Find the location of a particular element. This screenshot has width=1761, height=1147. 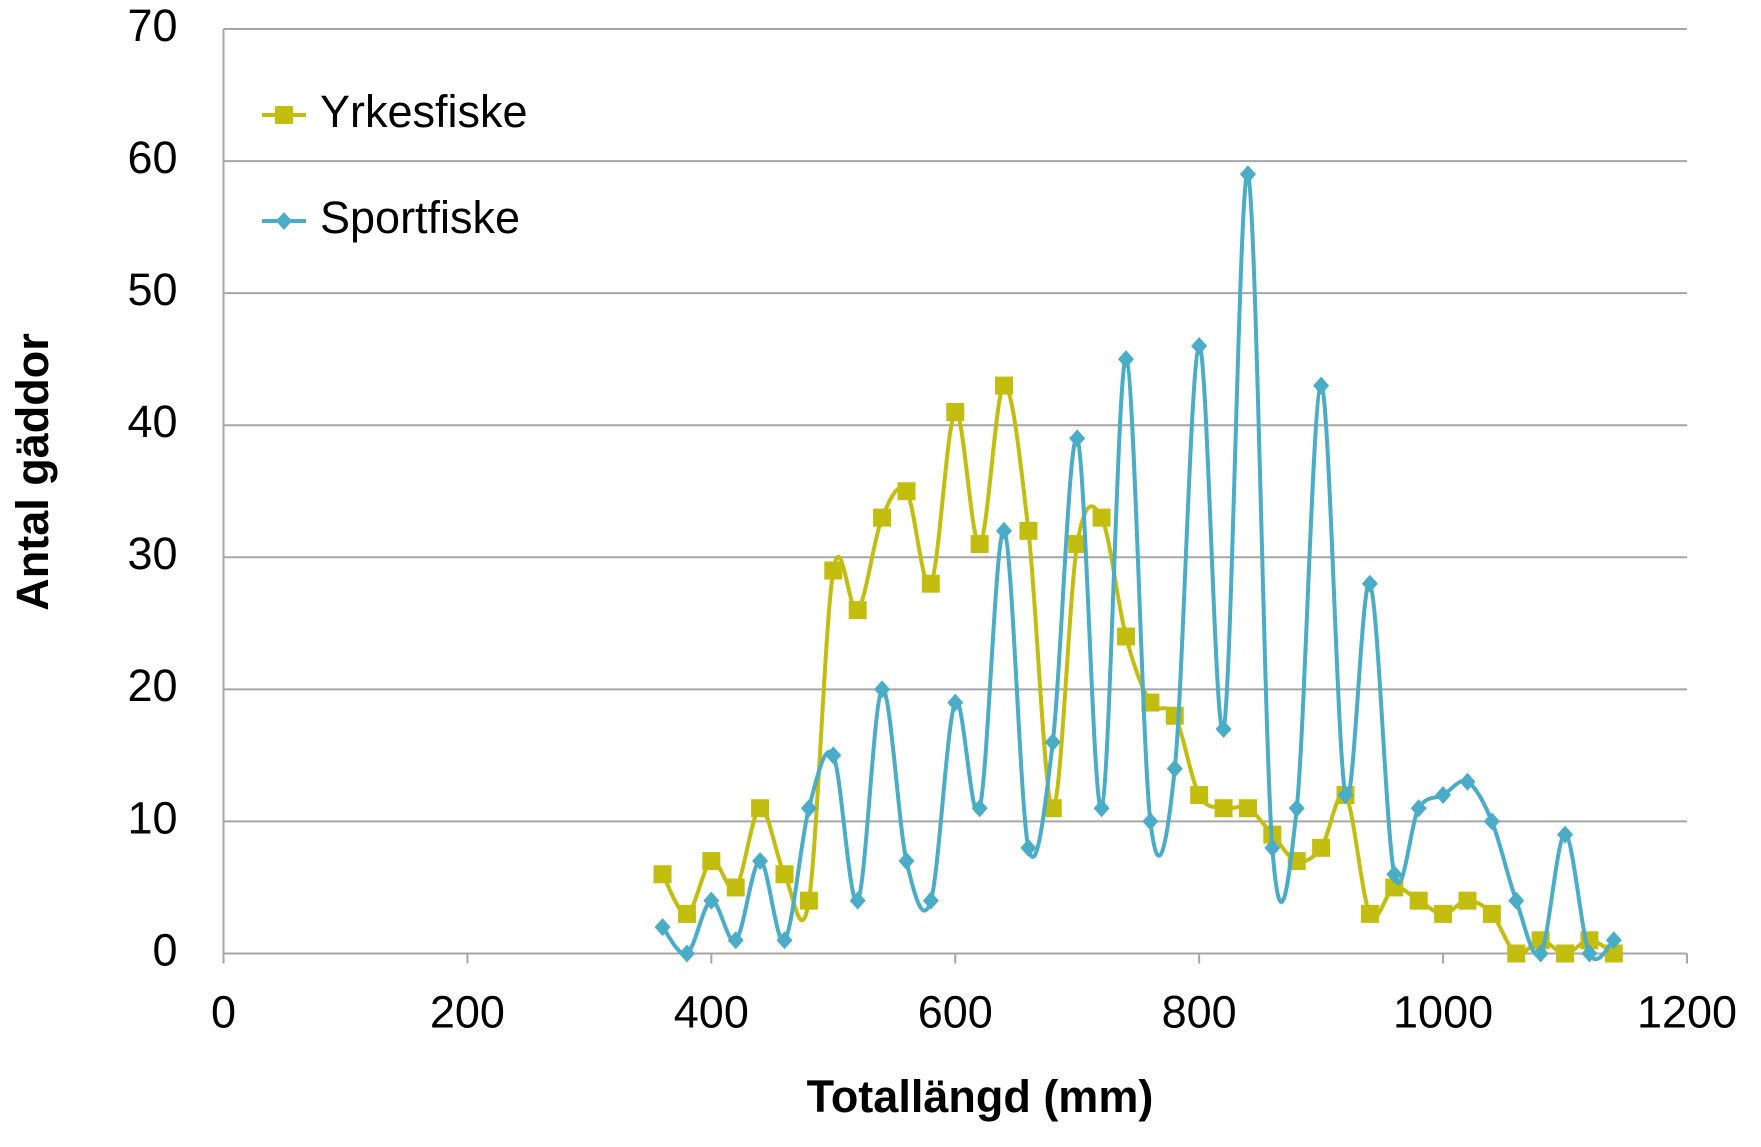

y-tick-label: 30 is located at coordinates (152, 553).